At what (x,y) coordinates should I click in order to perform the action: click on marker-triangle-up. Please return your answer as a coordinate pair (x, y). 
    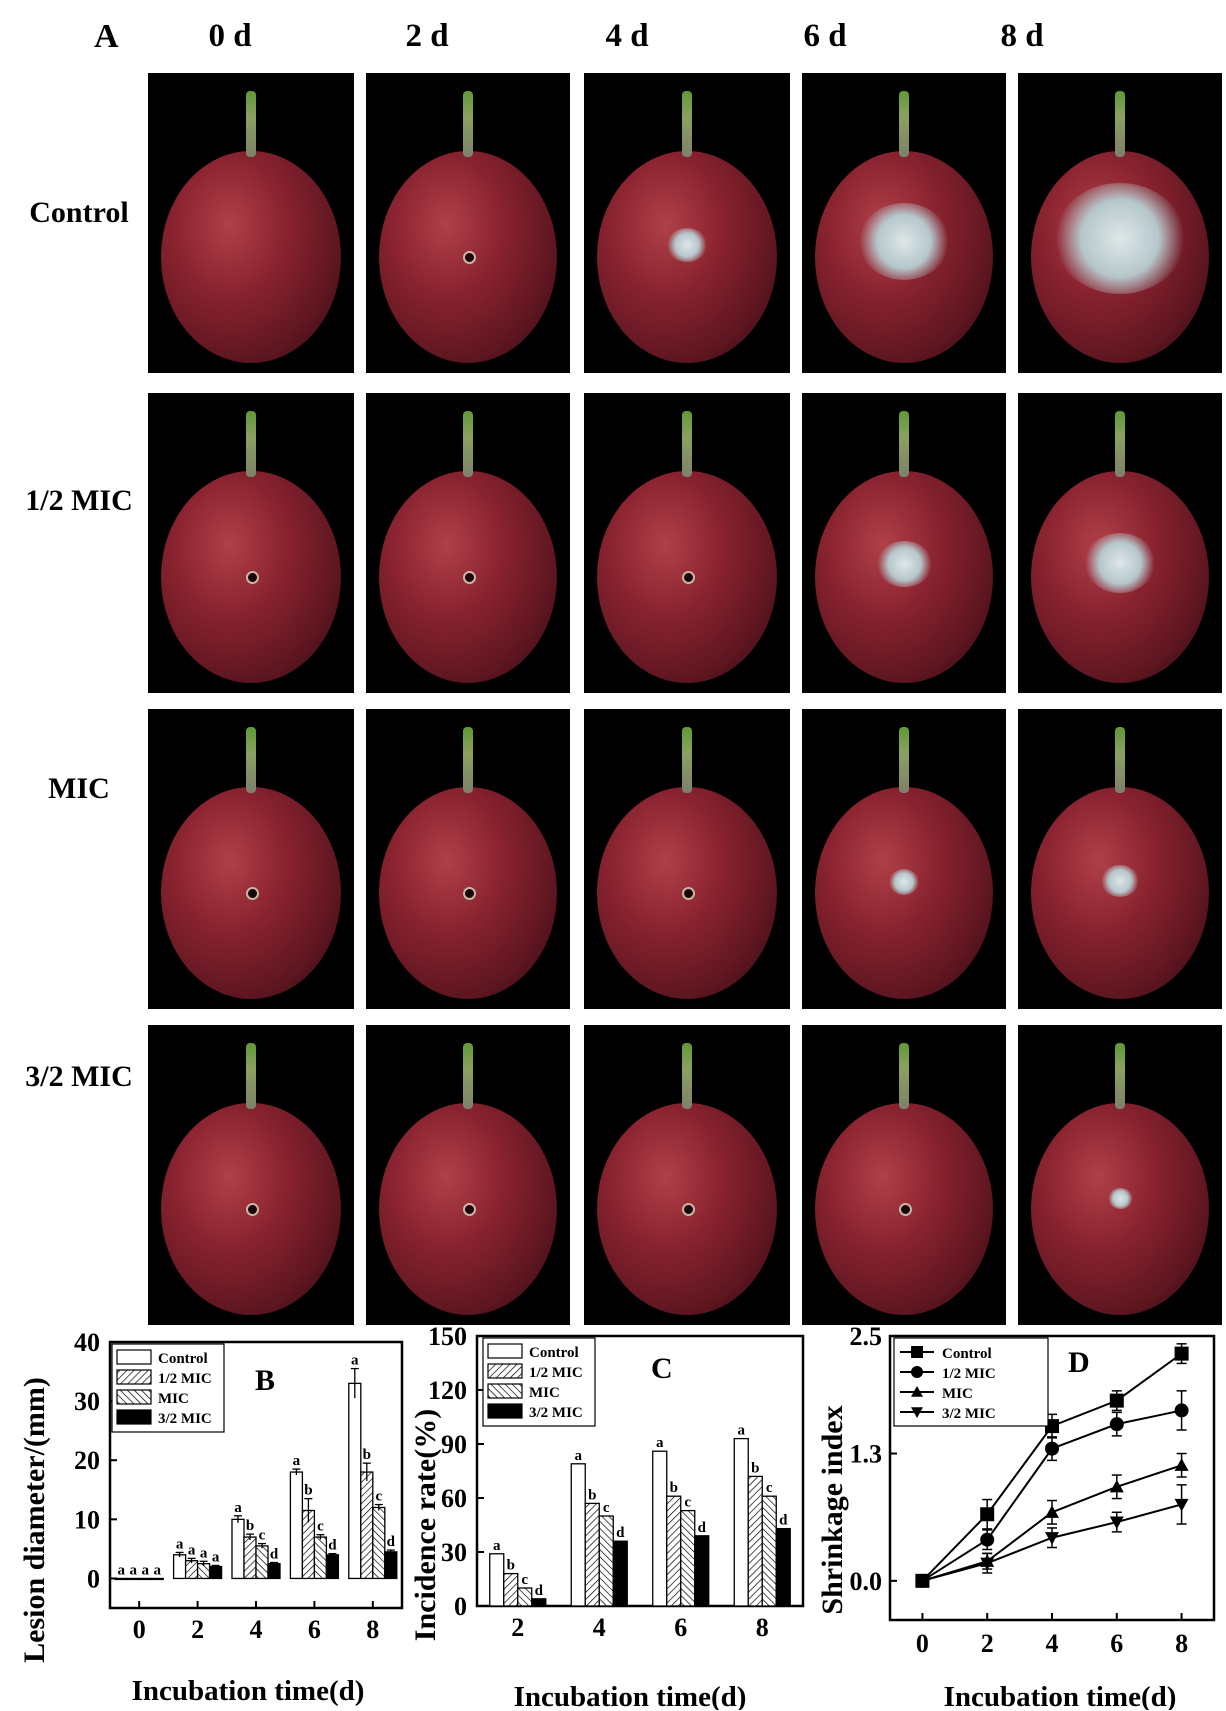
    Looking at the image, I should click on (1052, 1511).